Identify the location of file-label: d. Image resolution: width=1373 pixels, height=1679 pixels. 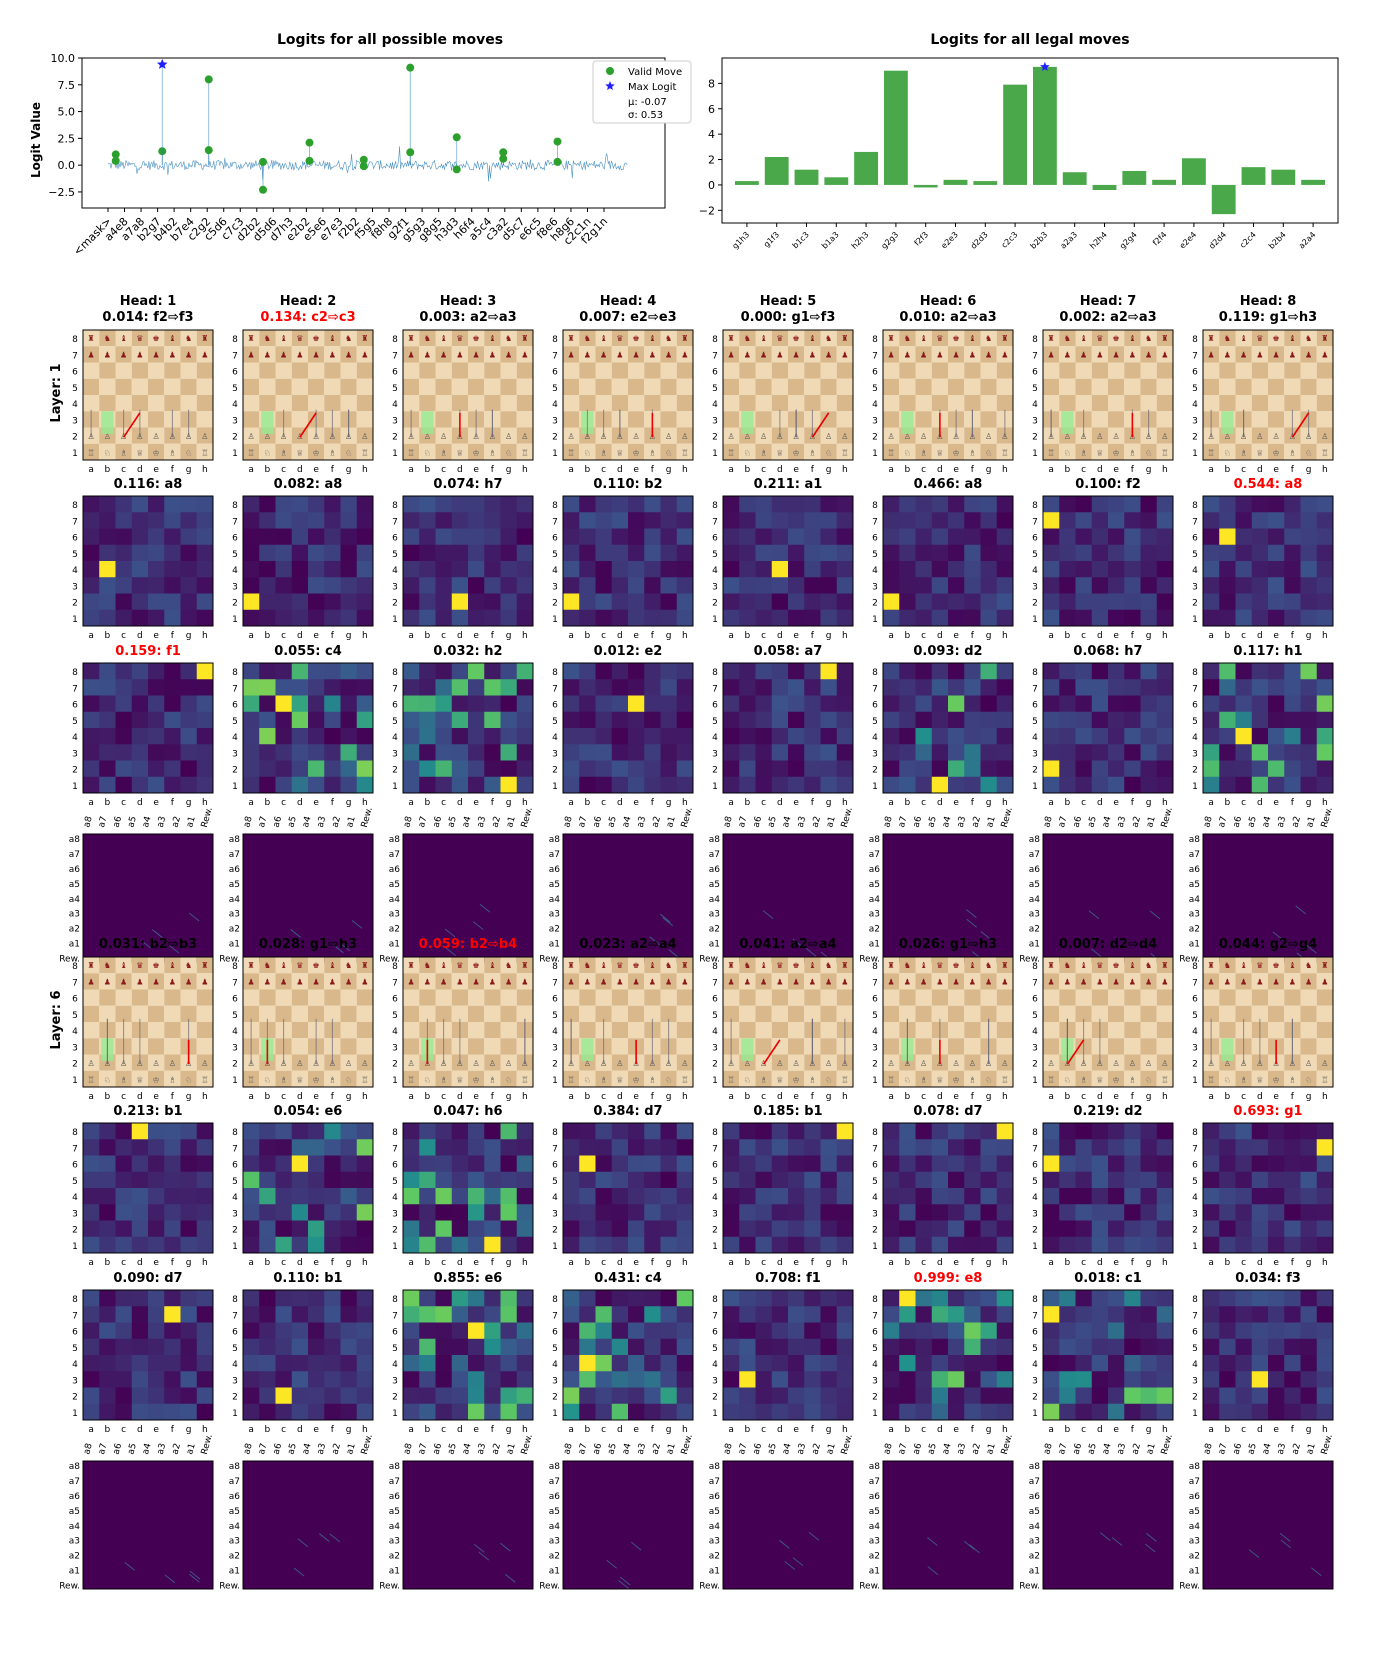
(300, 803).